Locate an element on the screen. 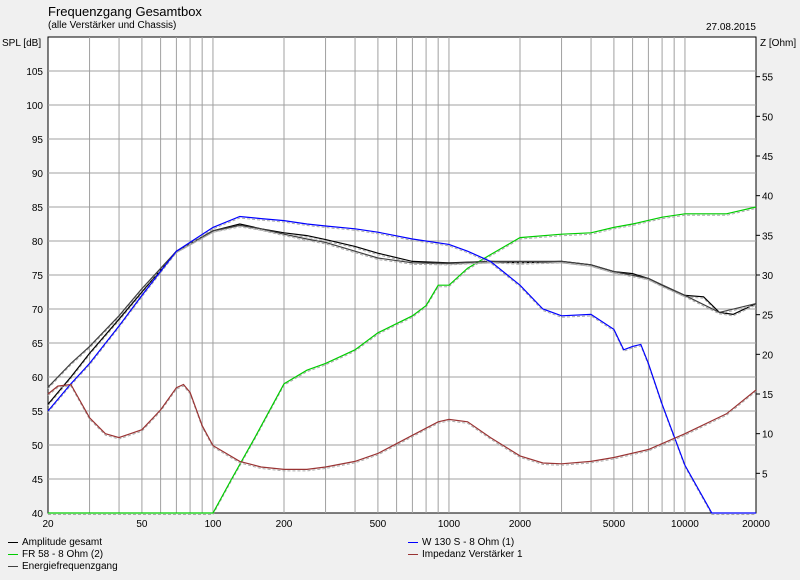  legend-item-fr58: FR 58 - 8 Ohm (2) is located at coordinates (55, 554).